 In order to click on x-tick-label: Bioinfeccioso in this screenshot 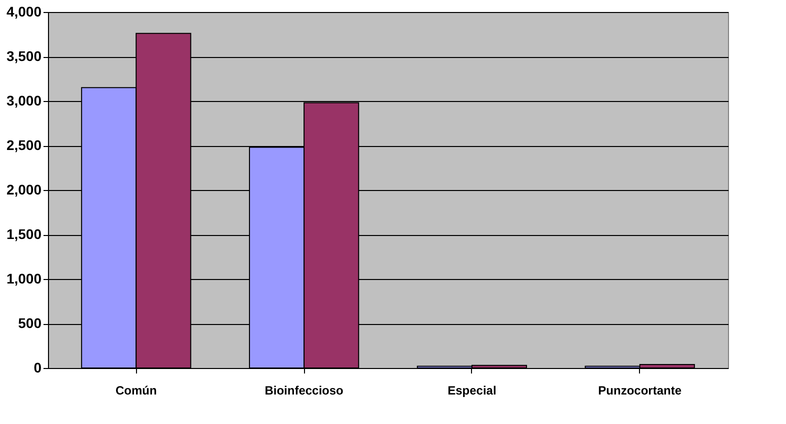, I will do `click(304, 391)`.